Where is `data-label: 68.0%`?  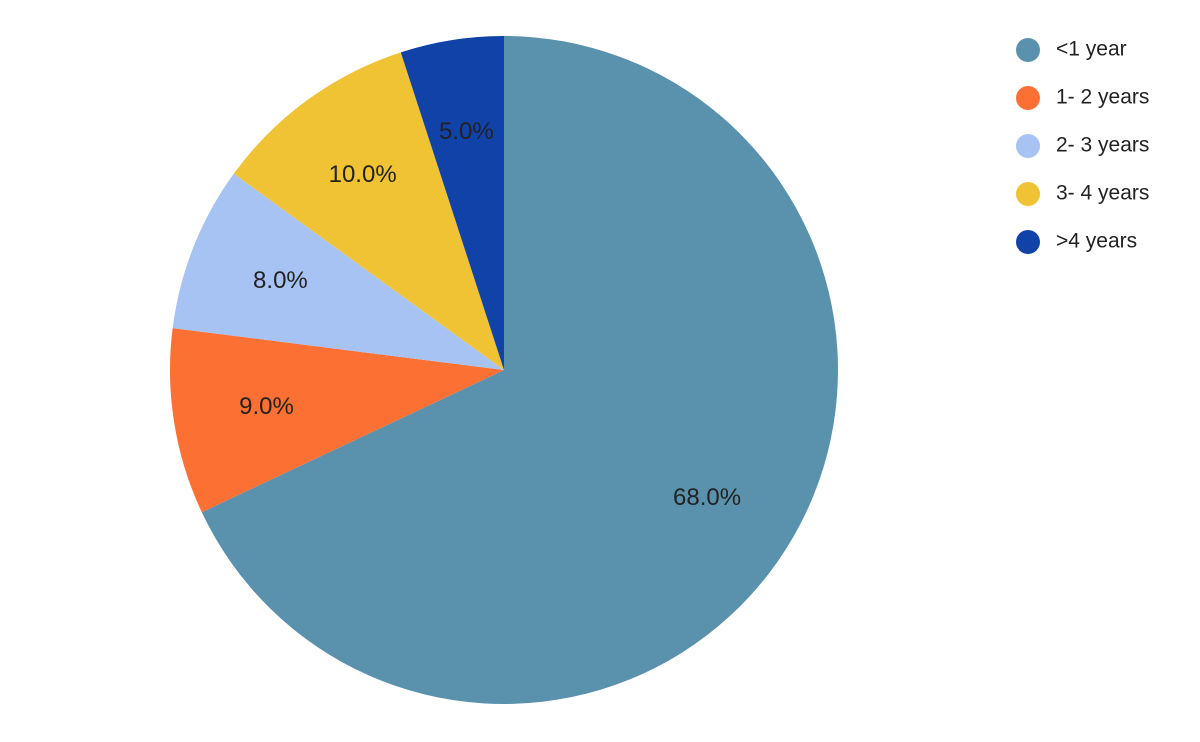
data-label: 68.0% is located at coordinates (707, 497).